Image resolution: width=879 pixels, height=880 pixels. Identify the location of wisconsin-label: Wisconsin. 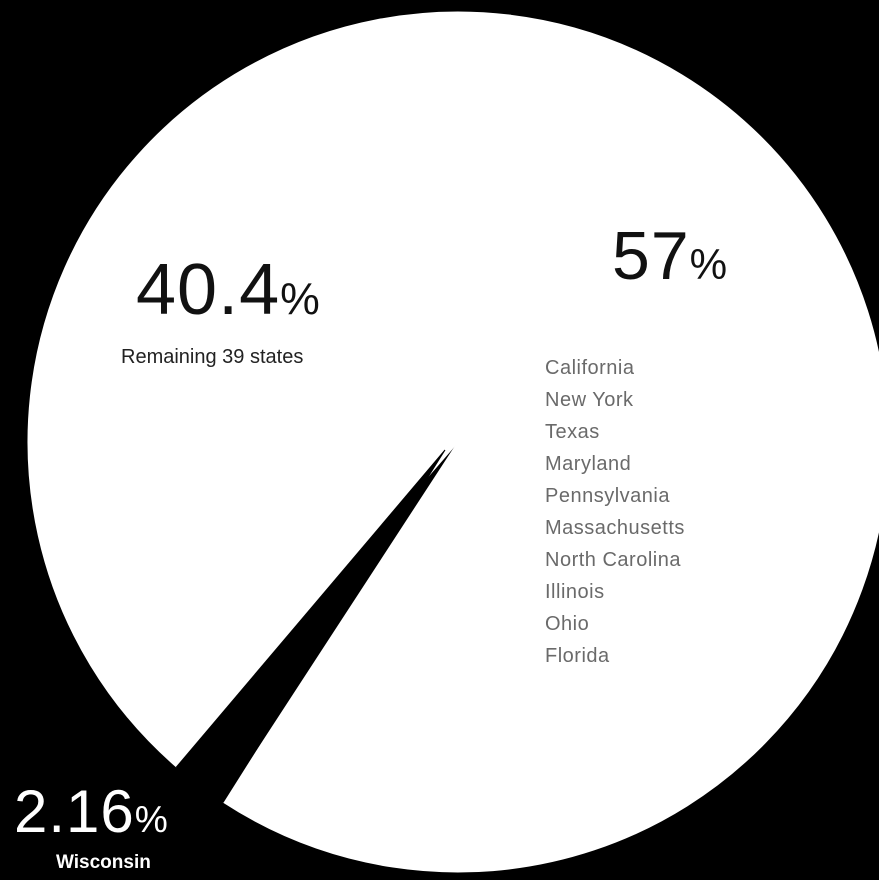
(103, 862).